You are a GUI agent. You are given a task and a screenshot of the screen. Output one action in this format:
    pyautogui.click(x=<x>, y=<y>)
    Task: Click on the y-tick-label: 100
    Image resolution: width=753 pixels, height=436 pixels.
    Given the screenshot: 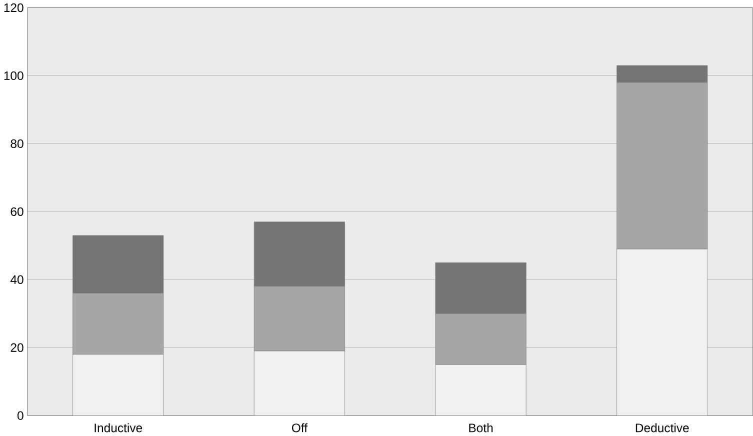 What is the action you would take?
    pyautogui.click(x=14, y=76)
    